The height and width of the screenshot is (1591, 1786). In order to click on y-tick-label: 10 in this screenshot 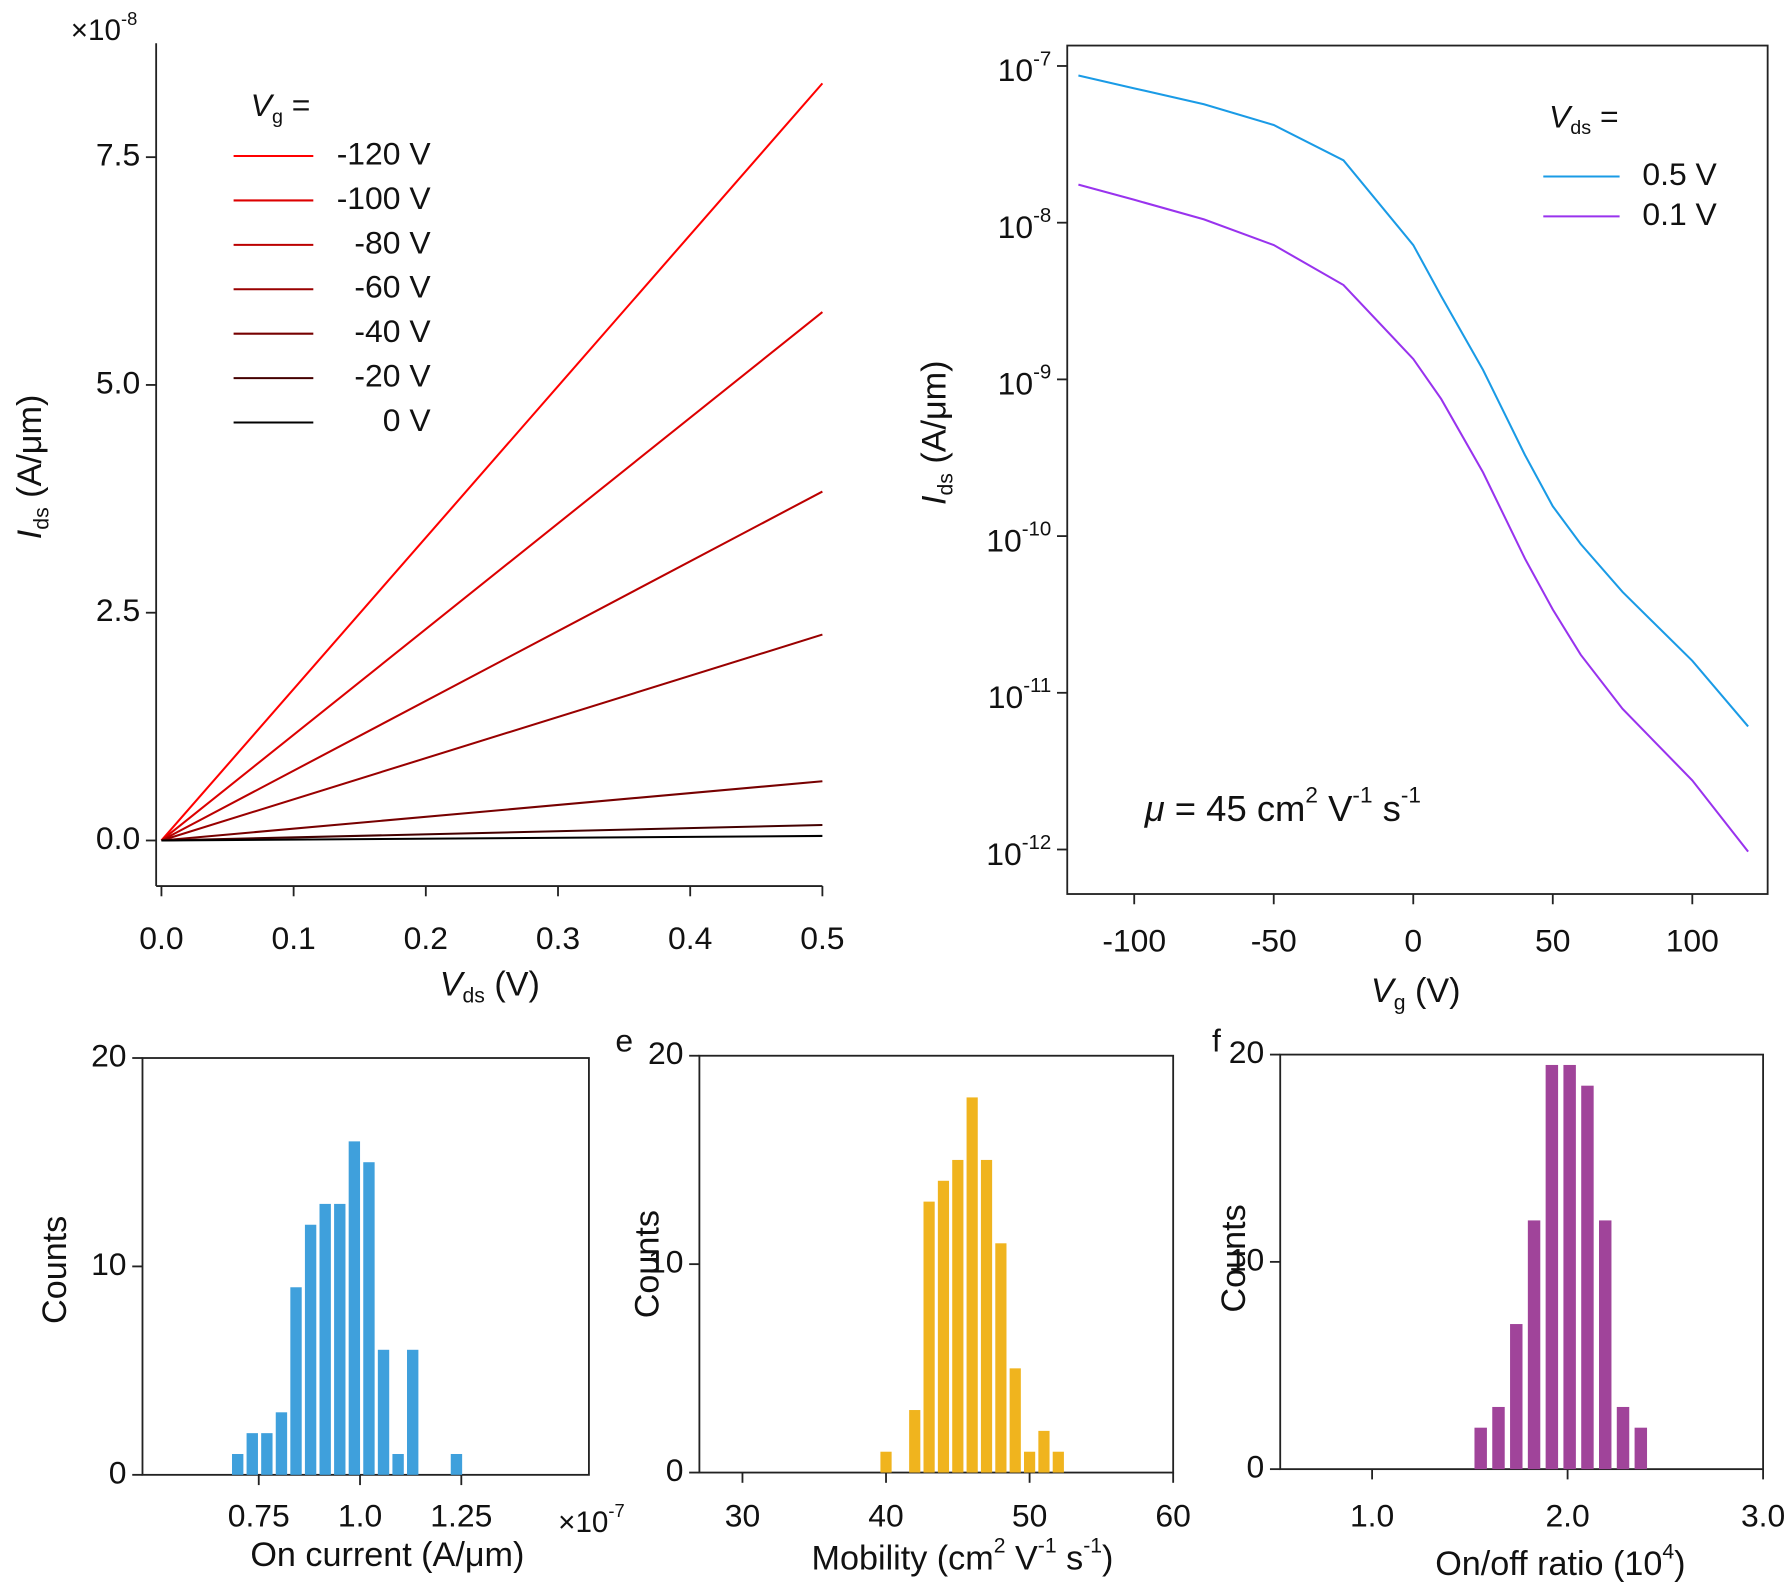, I will do `click(108, 1264)`.